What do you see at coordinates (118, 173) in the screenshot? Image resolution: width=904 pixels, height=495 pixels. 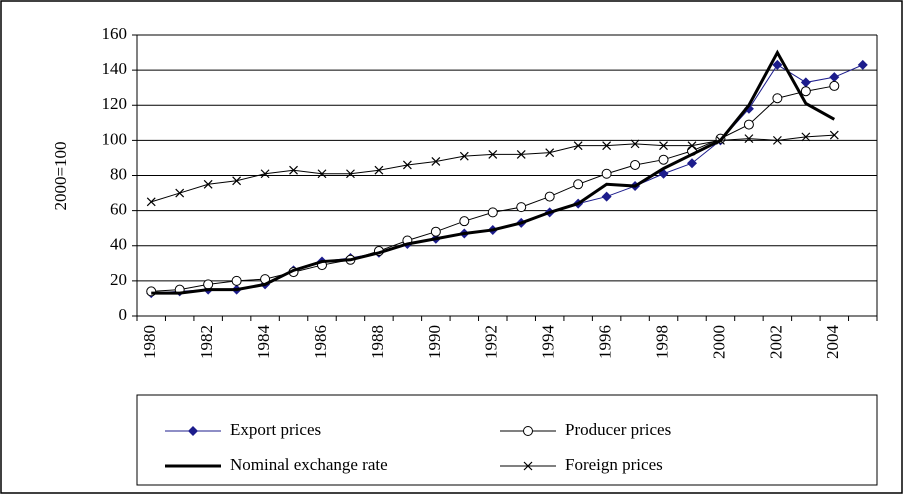 I see `y-tick-label: 80` at bounding box center [118, 173].